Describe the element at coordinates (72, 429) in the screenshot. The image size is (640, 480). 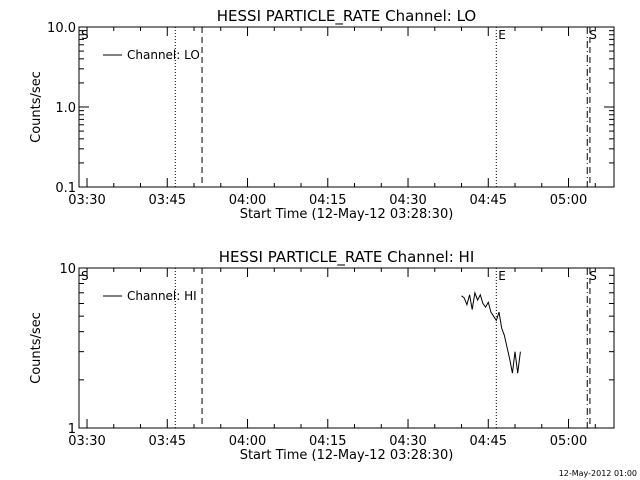
I see `y-tick-label: 1` at that location.